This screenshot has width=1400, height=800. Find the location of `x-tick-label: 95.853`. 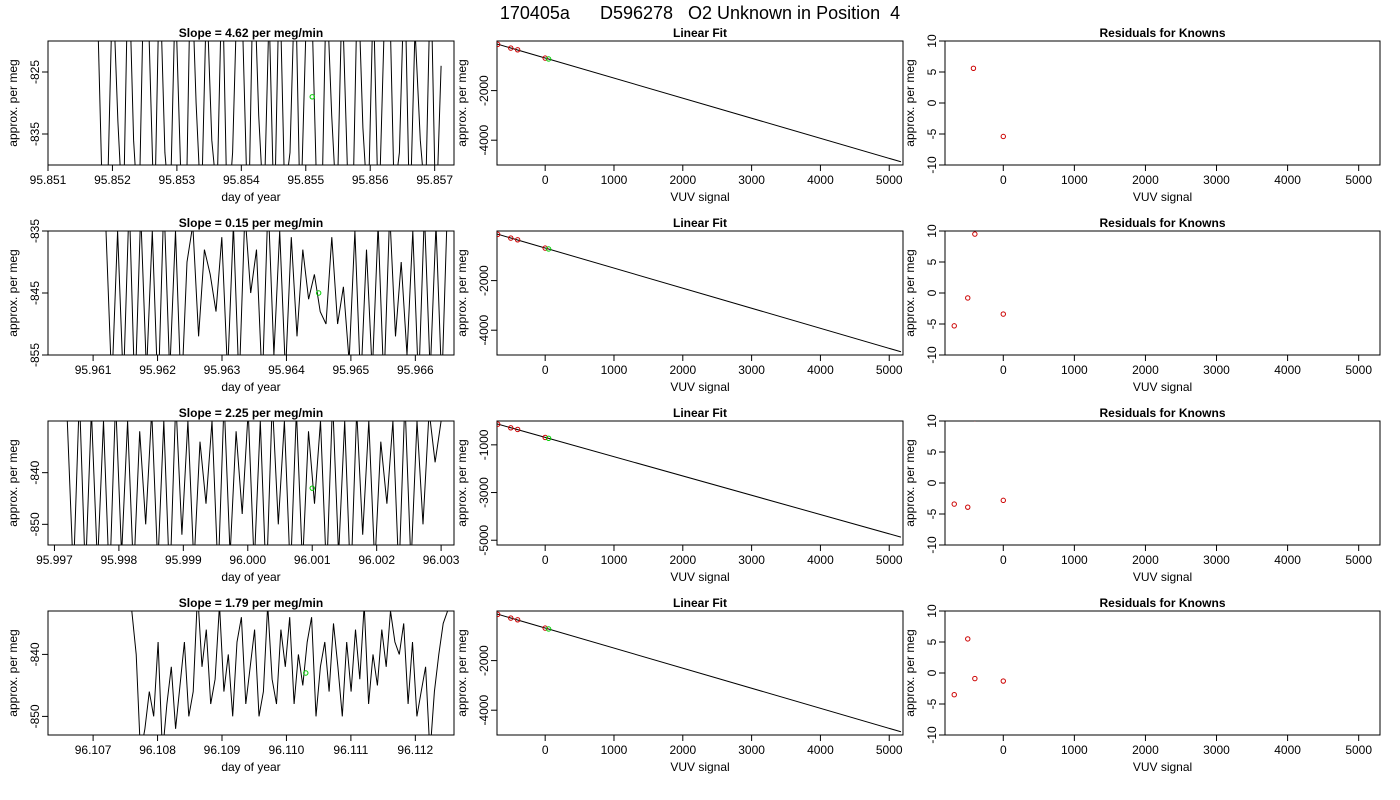

x-tick-label: 95.853 is located at coordinates (177, 180).